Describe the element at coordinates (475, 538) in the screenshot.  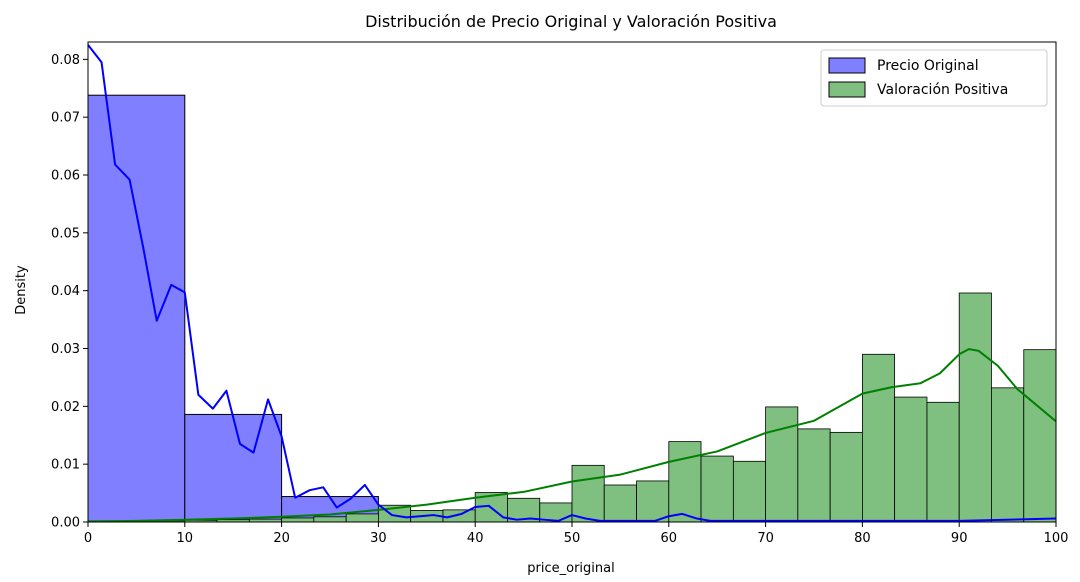
I see `x-tick-label: 40` at that location.